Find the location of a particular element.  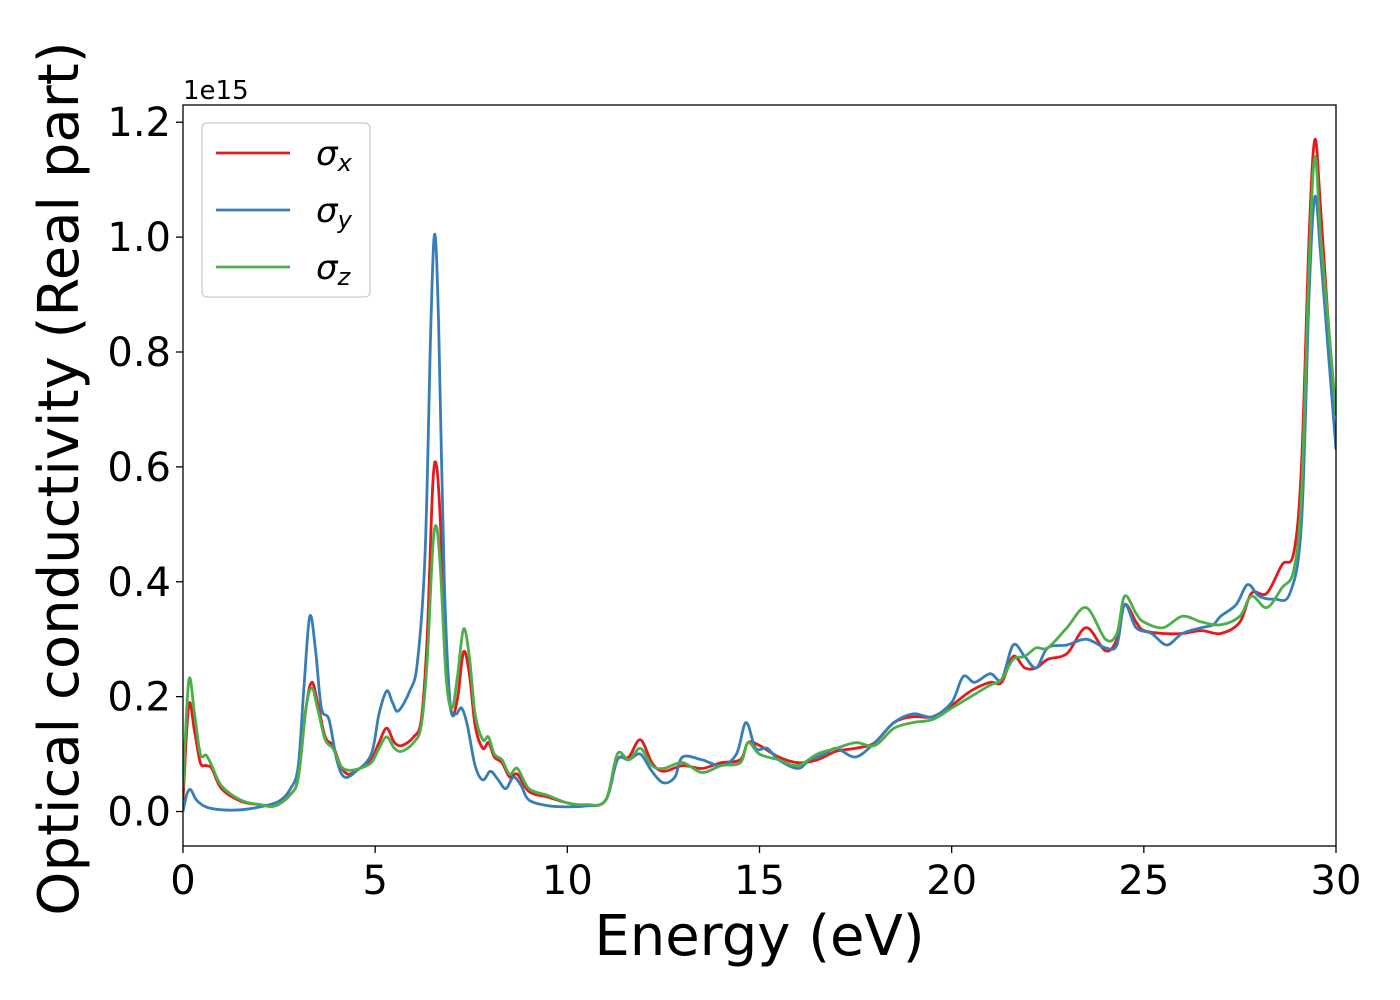

y-tick-label: 1.2 is located at coordinates (139, 123).